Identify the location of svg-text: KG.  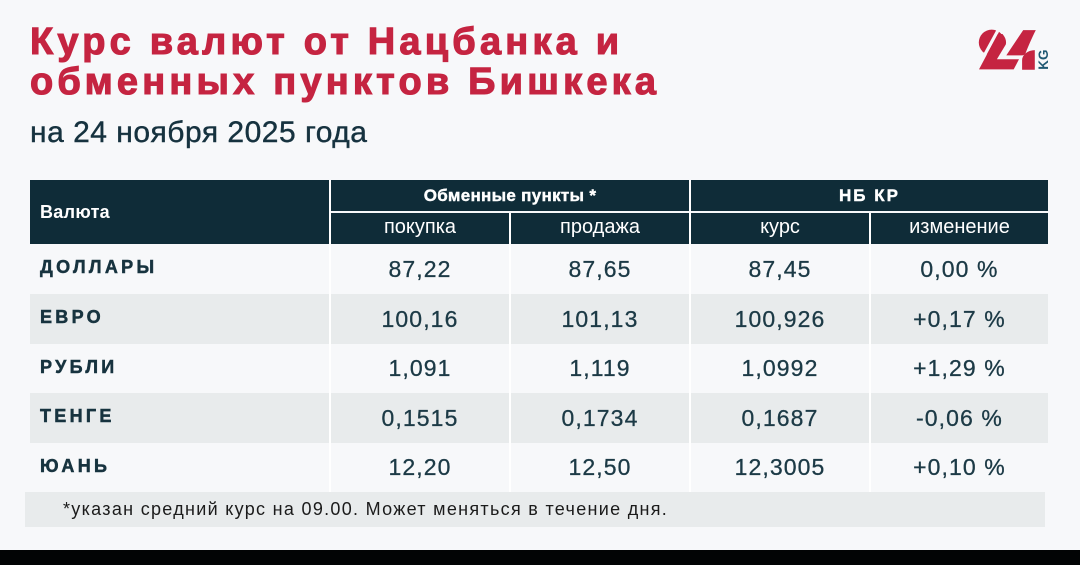
(1043, 60).